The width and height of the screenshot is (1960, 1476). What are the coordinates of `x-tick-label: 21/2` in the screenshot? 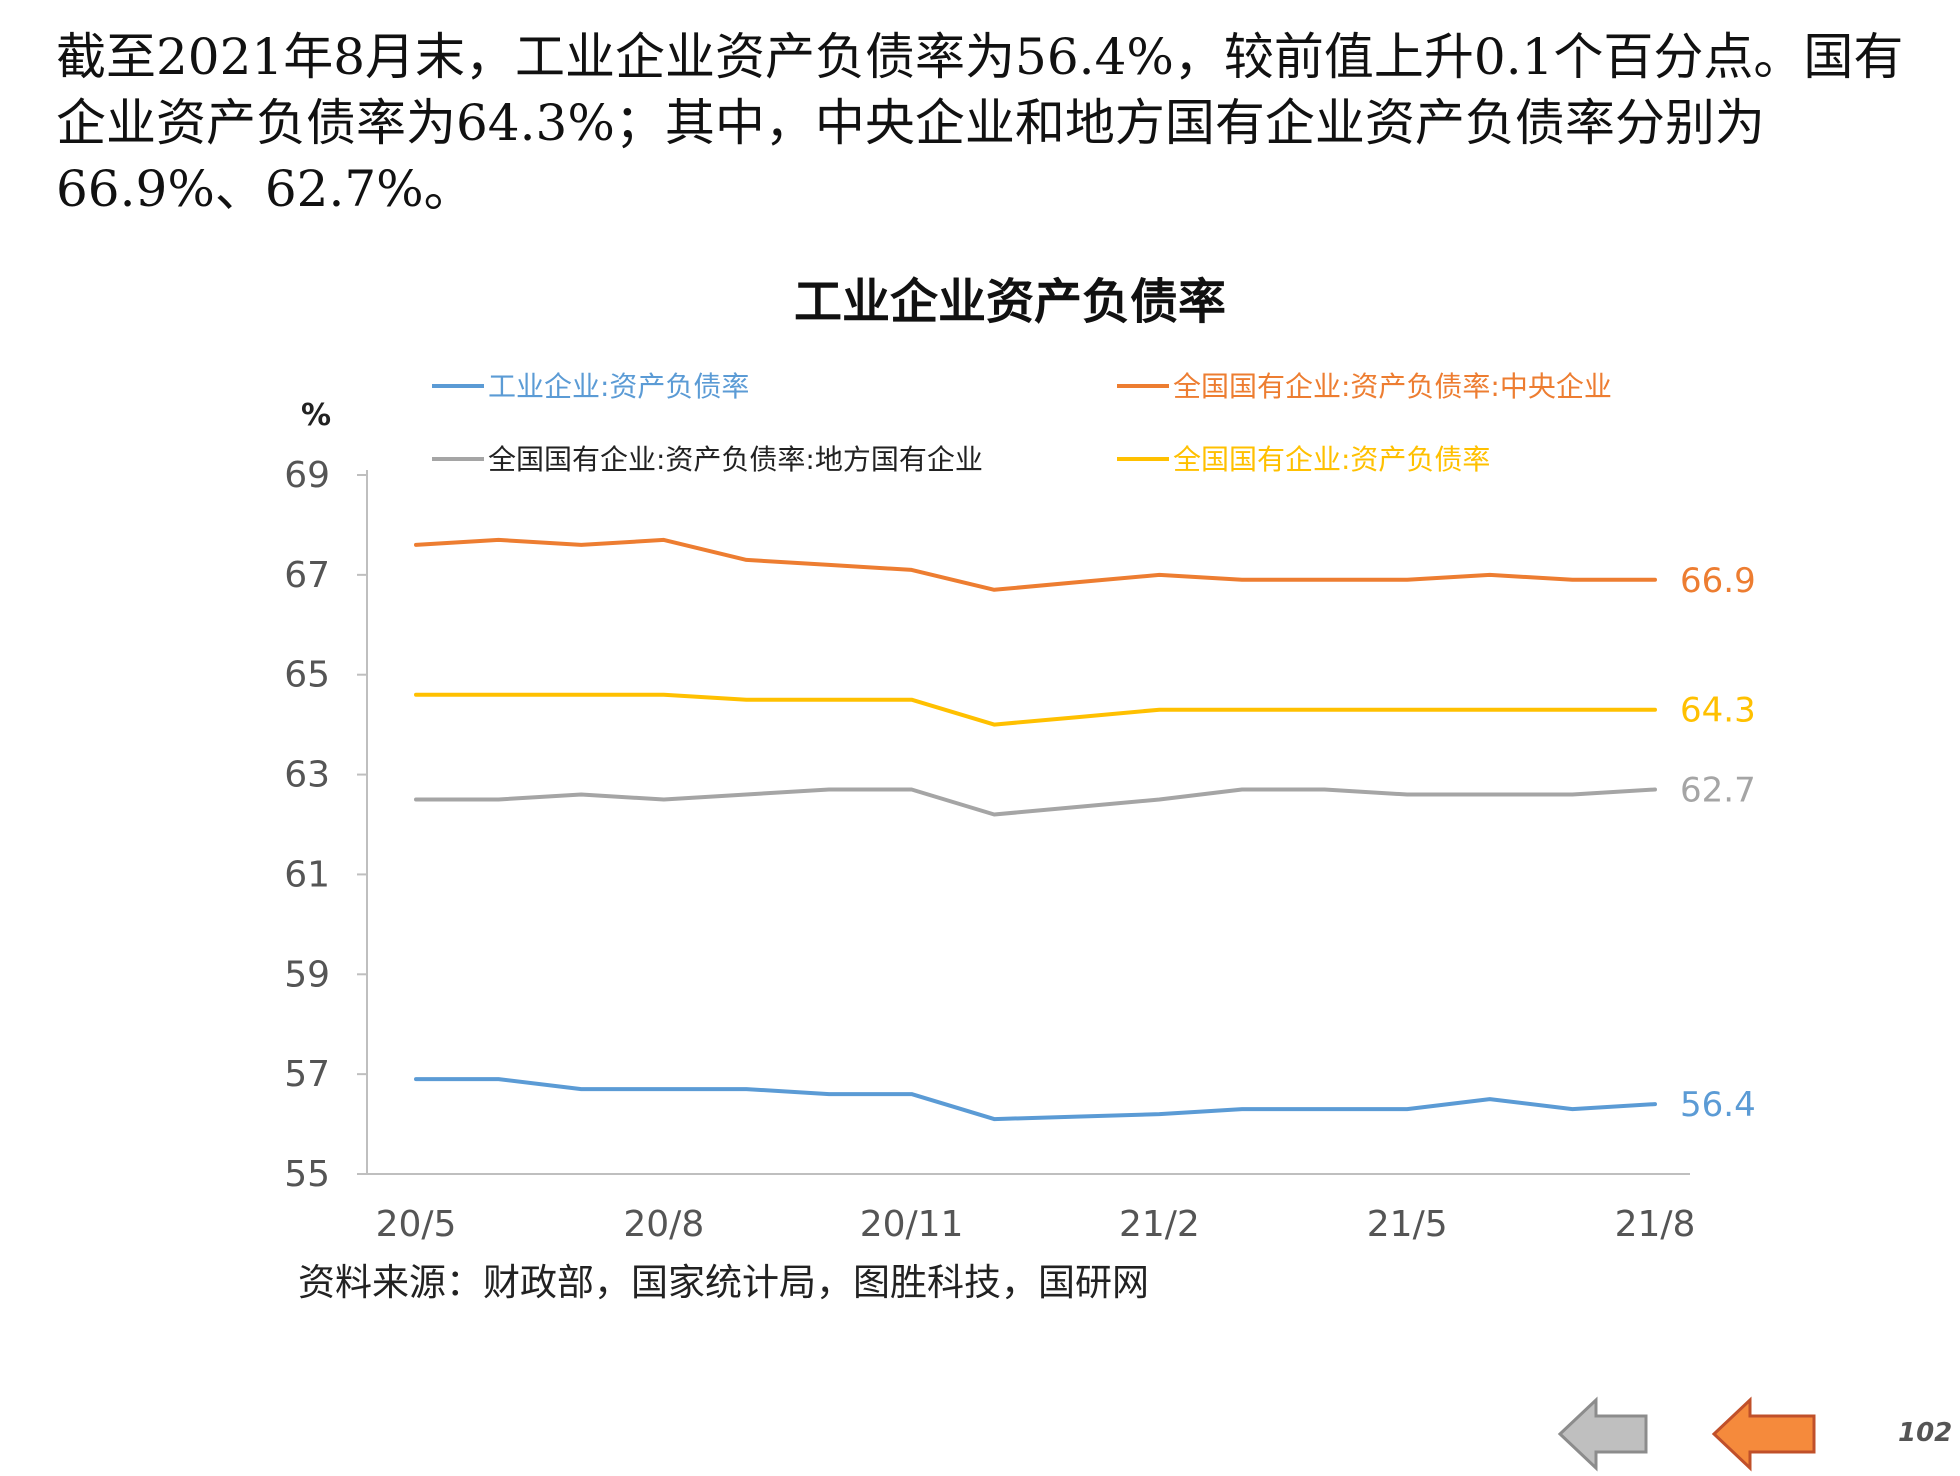 It's located at (1159, 1224).